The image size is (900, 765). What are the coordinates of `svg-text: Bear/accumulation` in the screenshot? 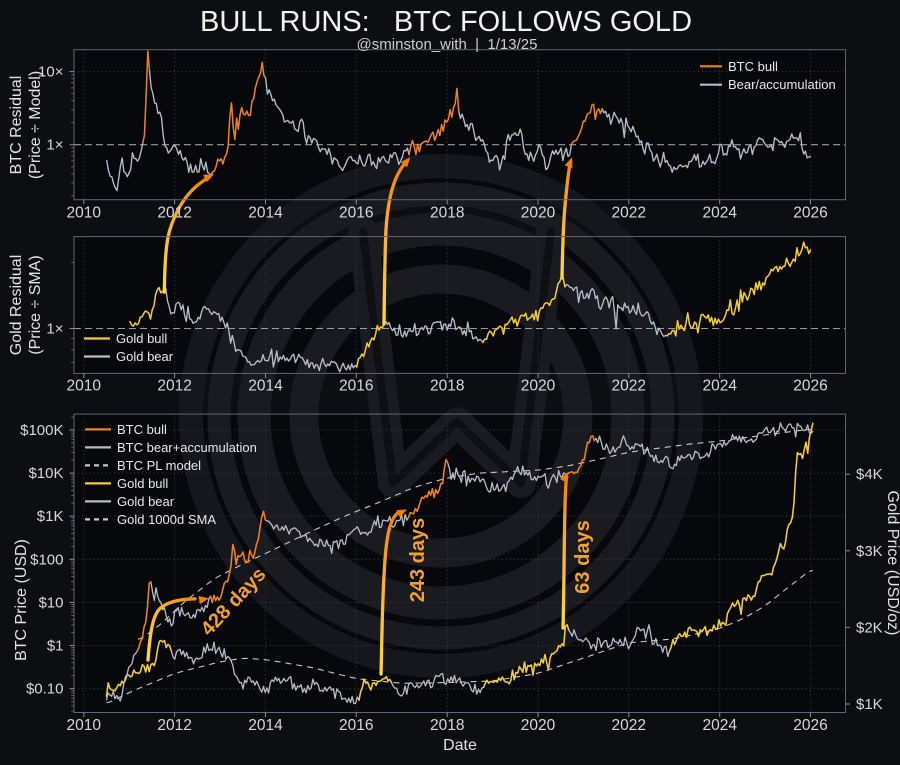 It's located at (782, 84).